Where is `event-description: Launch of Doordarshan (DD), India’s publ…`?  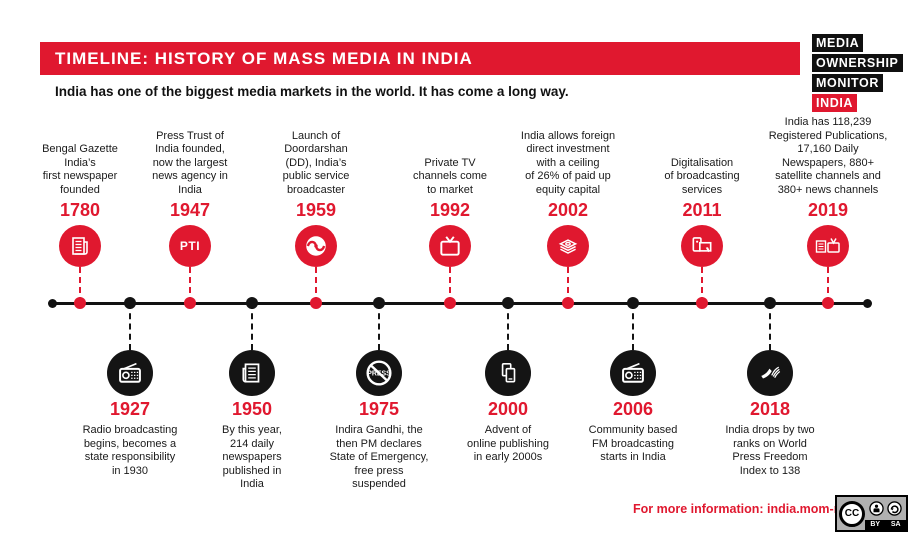
event-description: Launch of Doordarshan (DD), India’s publ… is located at coordinates (316, 162).